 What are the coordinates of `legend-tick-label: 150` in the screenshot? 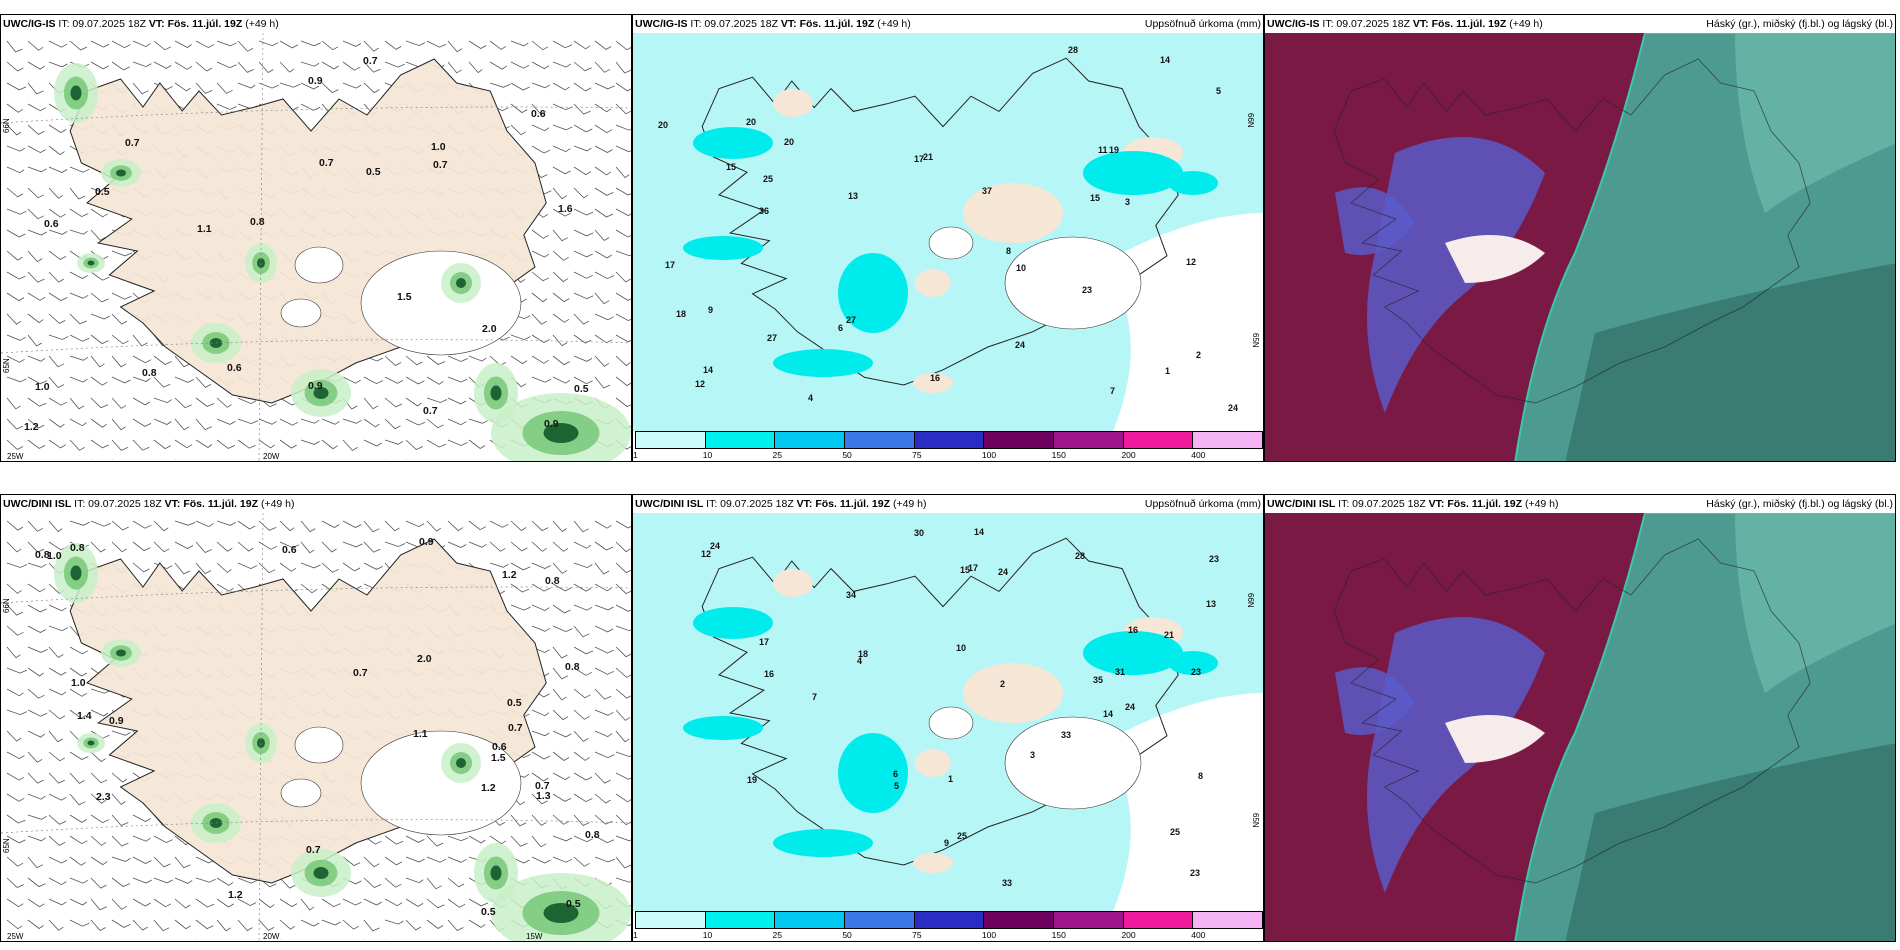 It's located at (1058, 935).